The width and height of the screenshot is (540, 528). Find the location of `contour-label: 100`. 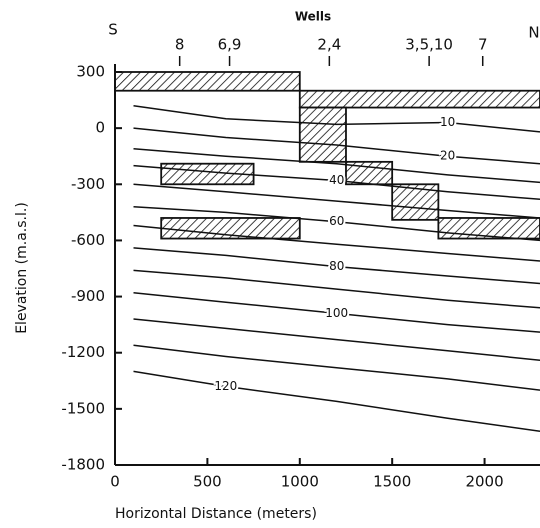

contour-label: 100 is located at coordinates (336, 313).